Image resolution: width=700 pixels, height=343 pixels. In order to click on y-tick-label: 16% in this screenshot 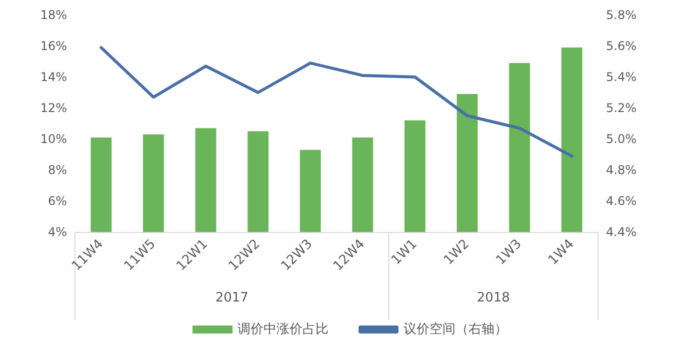, I will do `click(53, 46)`.